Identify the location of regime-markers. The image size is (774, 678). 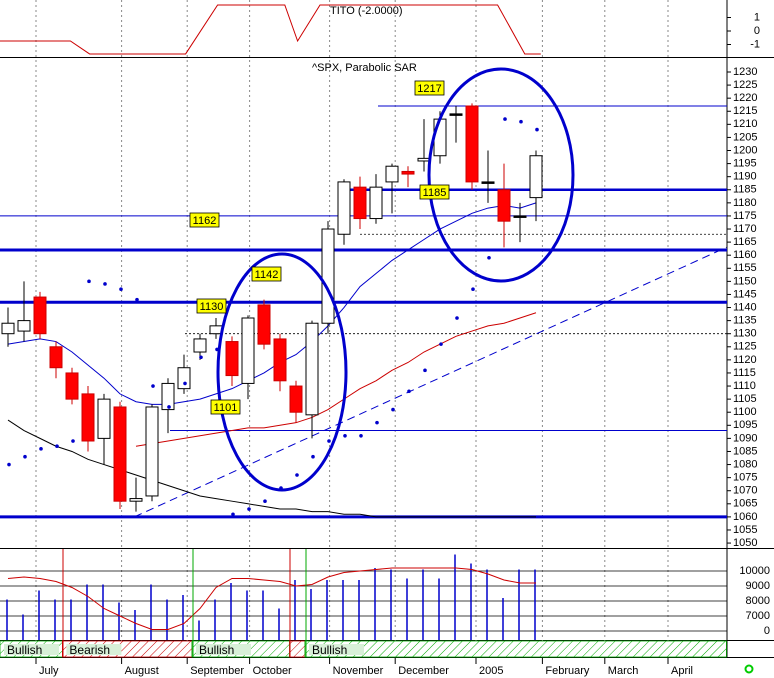
(184, 603).